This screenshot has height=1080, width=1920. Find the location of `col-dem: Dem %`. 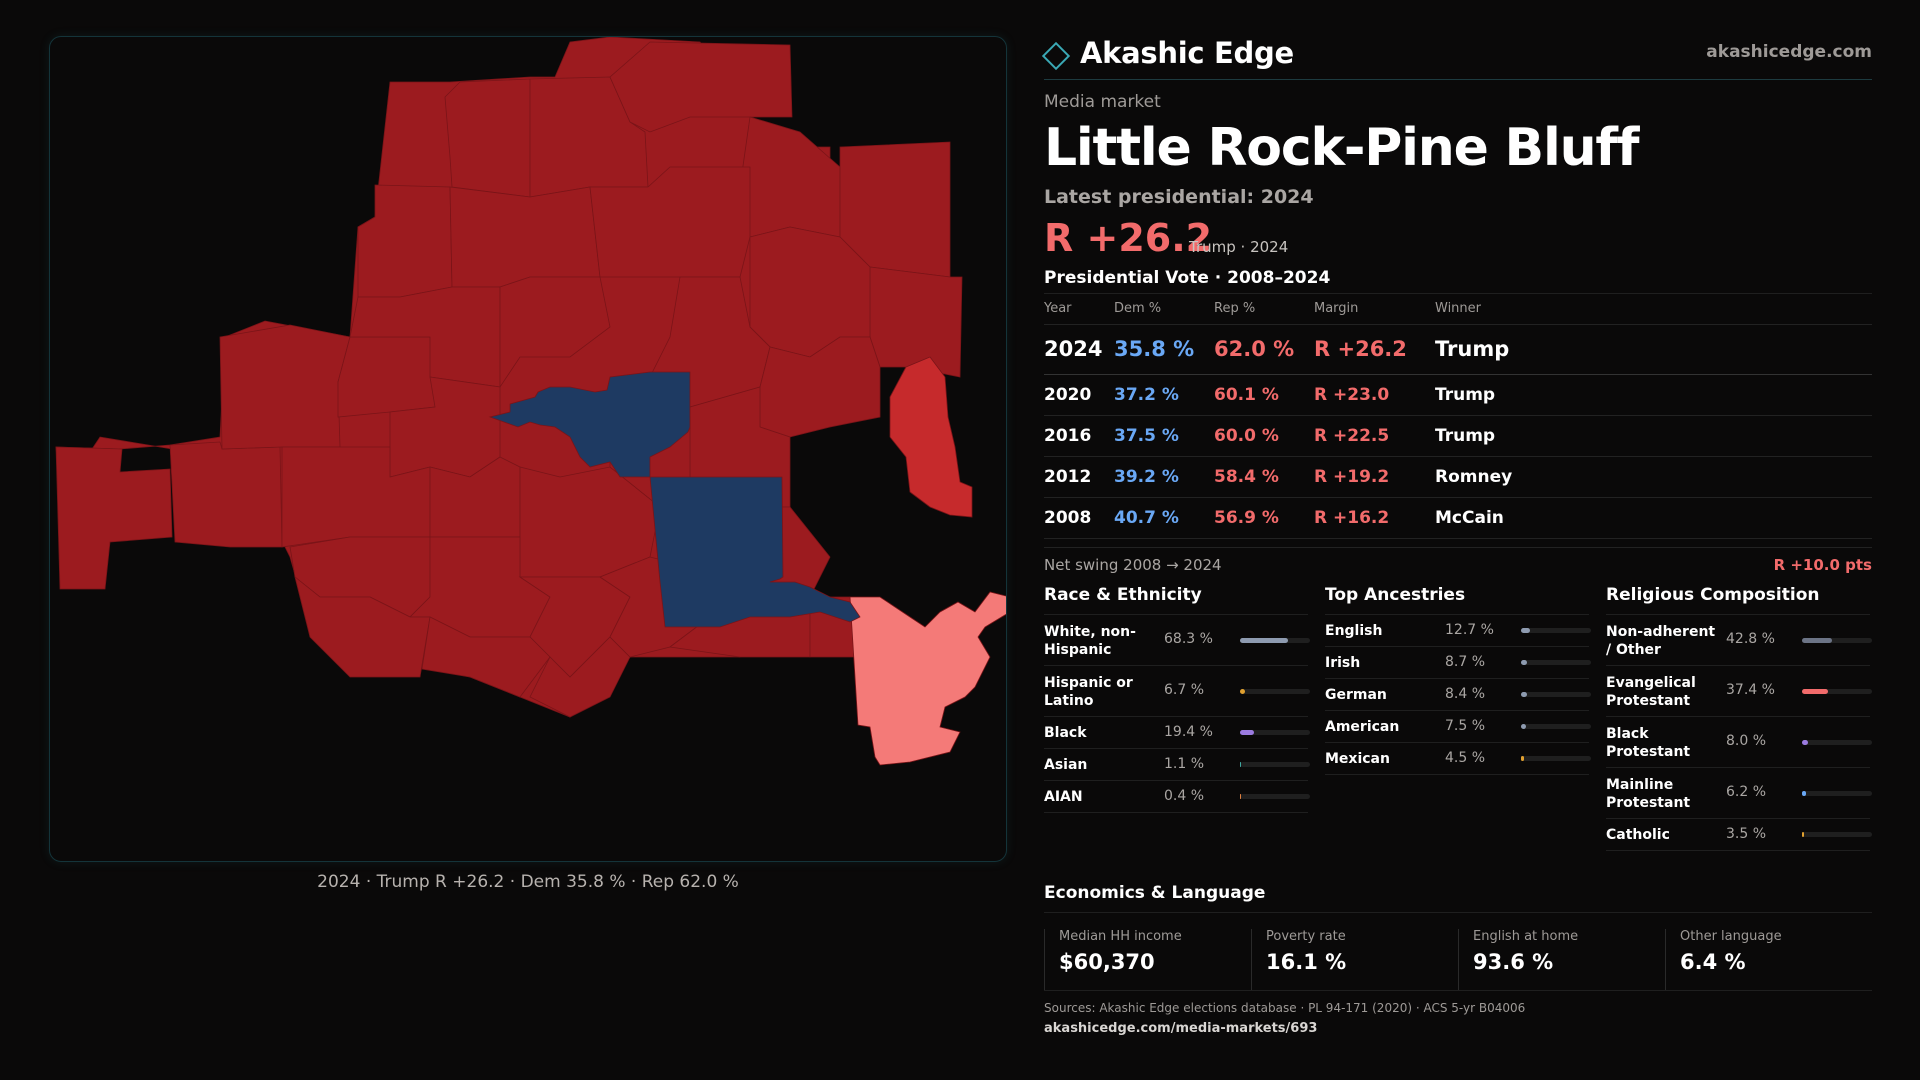

col-dem: Dem % is located at coordinates (1164, 309).